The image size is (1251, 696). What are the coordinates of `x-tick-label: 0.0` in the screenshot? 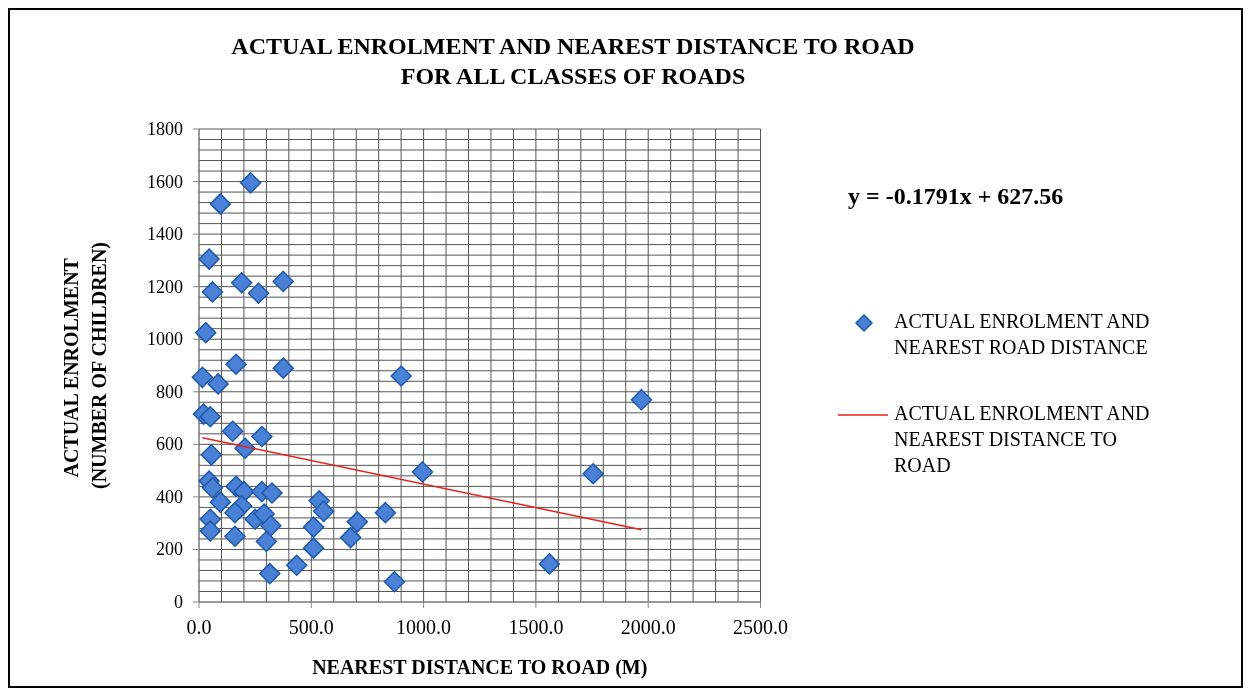 It's located at (199, 627).